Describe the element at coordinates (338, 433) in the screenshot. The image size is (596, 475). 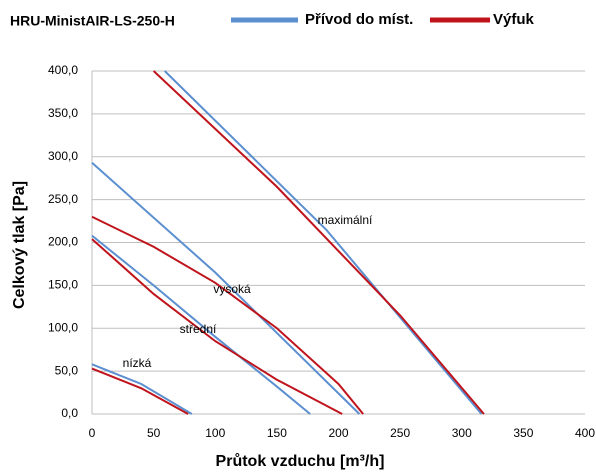
I see `x-tick-label: 200` at that location.